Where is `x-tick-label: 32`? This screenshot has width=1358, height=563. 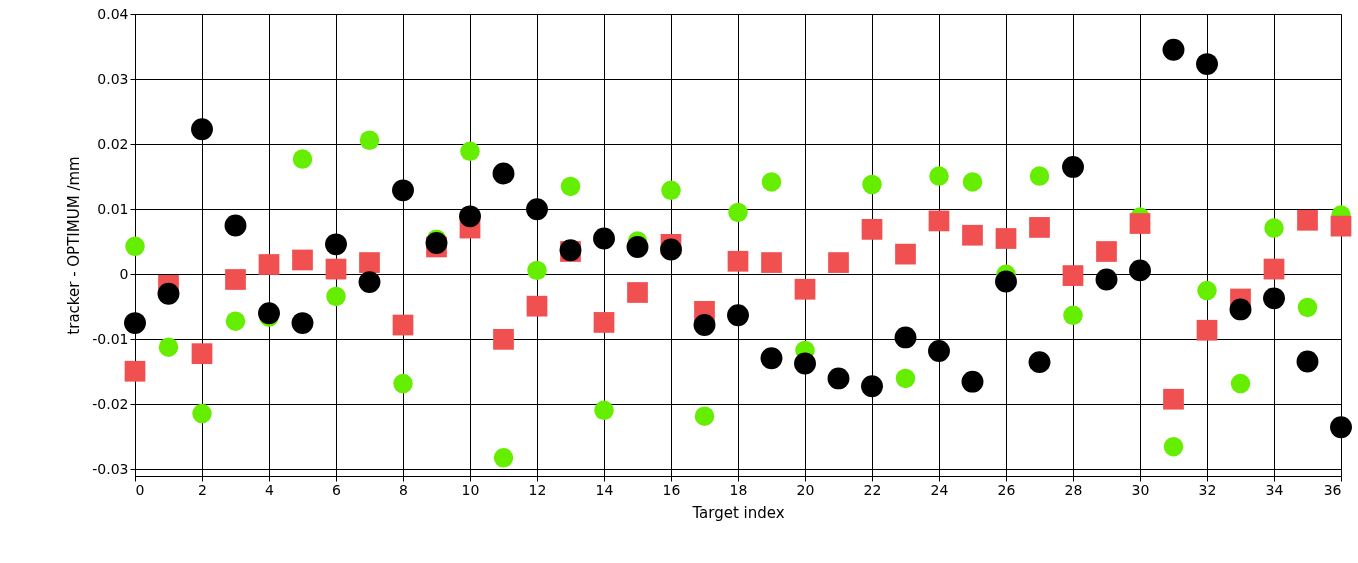
x-tick-label: 32 is located at coordinates (1207, 489).